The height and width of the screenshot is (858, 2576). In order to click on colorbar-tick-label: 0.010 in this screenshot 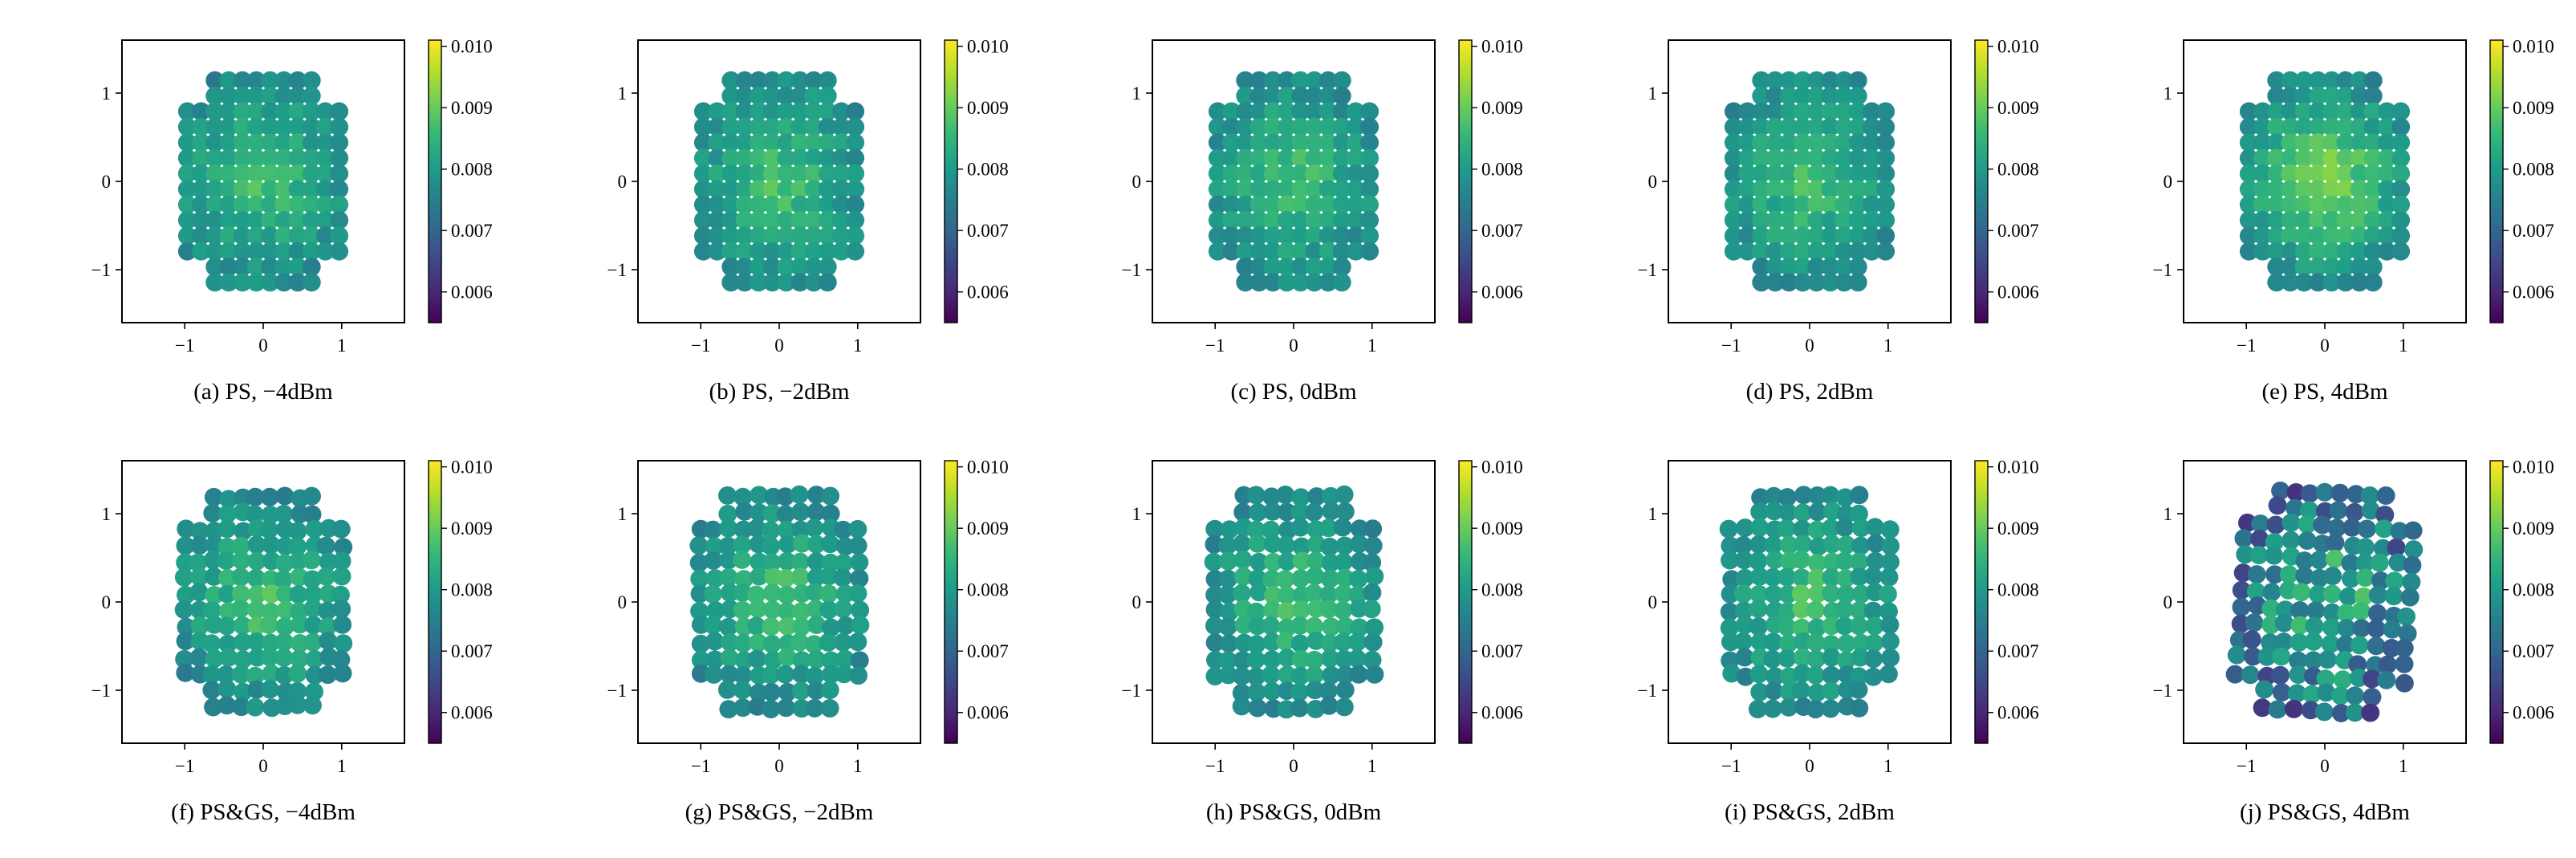, I will do `click(988, 47)`.